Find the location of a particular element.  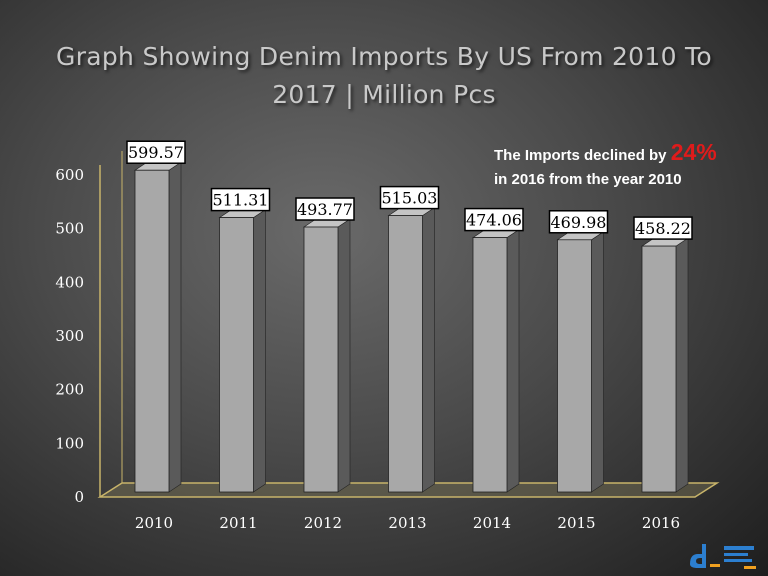

data-label: 511.31 is located at coordinates (241, 200).